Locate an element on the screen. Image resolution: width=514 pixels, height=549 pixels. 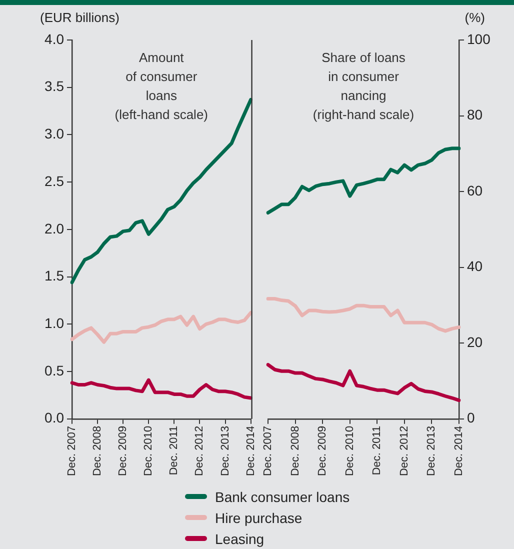
y-tick-label: 2.0 is located at coordinates (54, 228).